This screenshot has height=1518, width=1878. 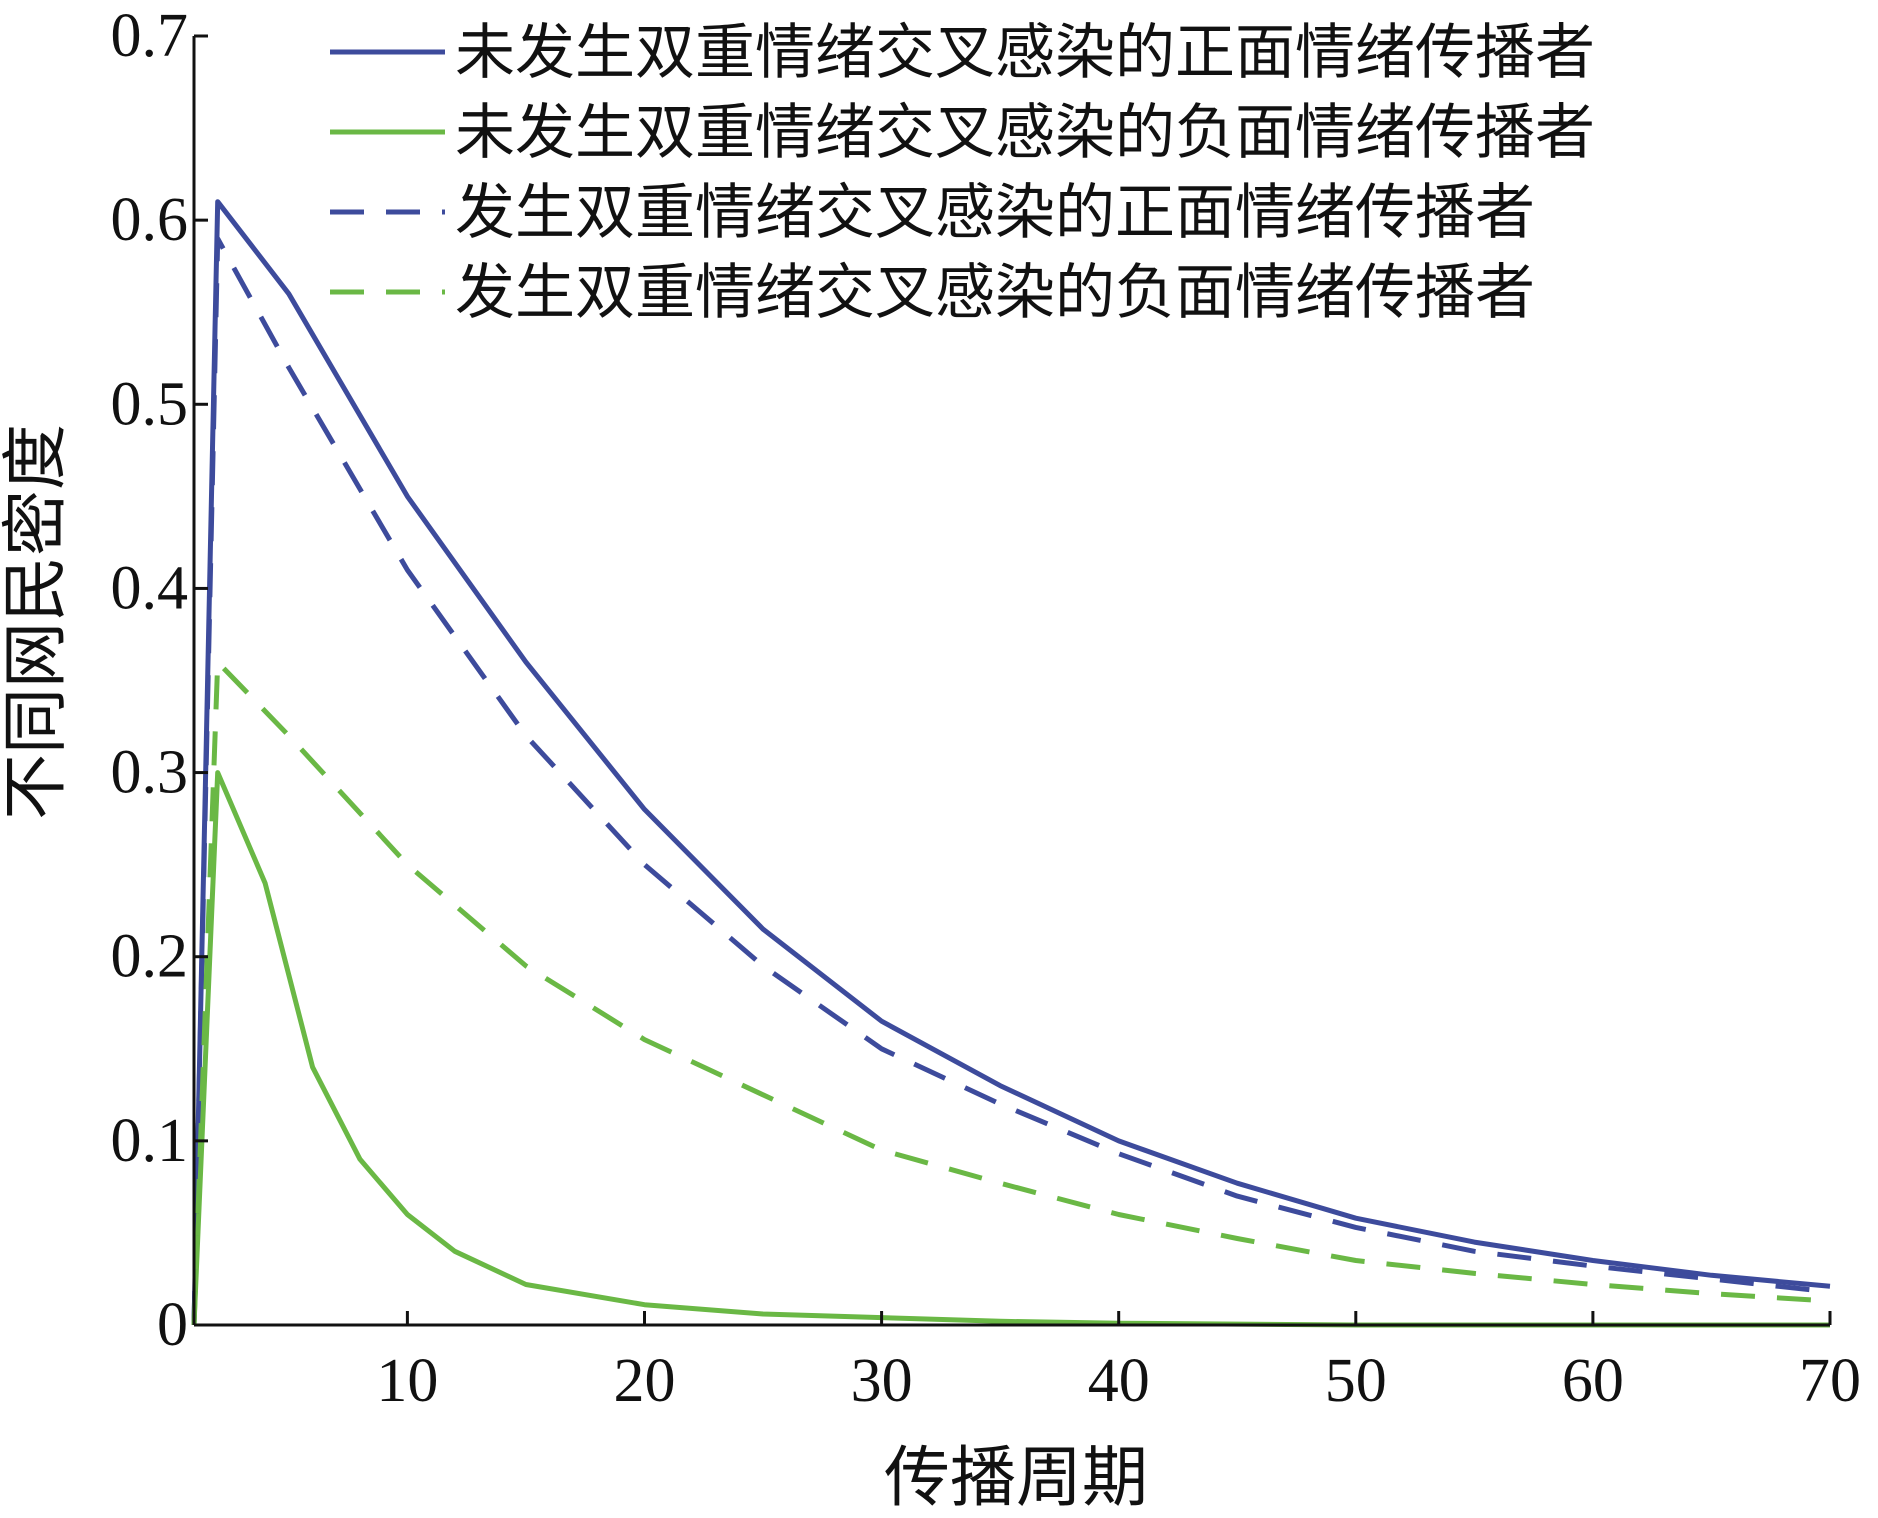 What do you see at coordinates (150, 220) in the screenshot?
I see `y-tick-label: 0.6` at bounding box center [150, 220].